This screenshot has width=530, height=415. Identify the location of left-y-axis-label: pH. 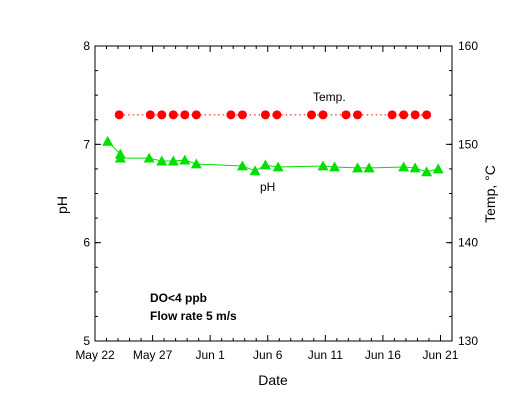
(62, 205).